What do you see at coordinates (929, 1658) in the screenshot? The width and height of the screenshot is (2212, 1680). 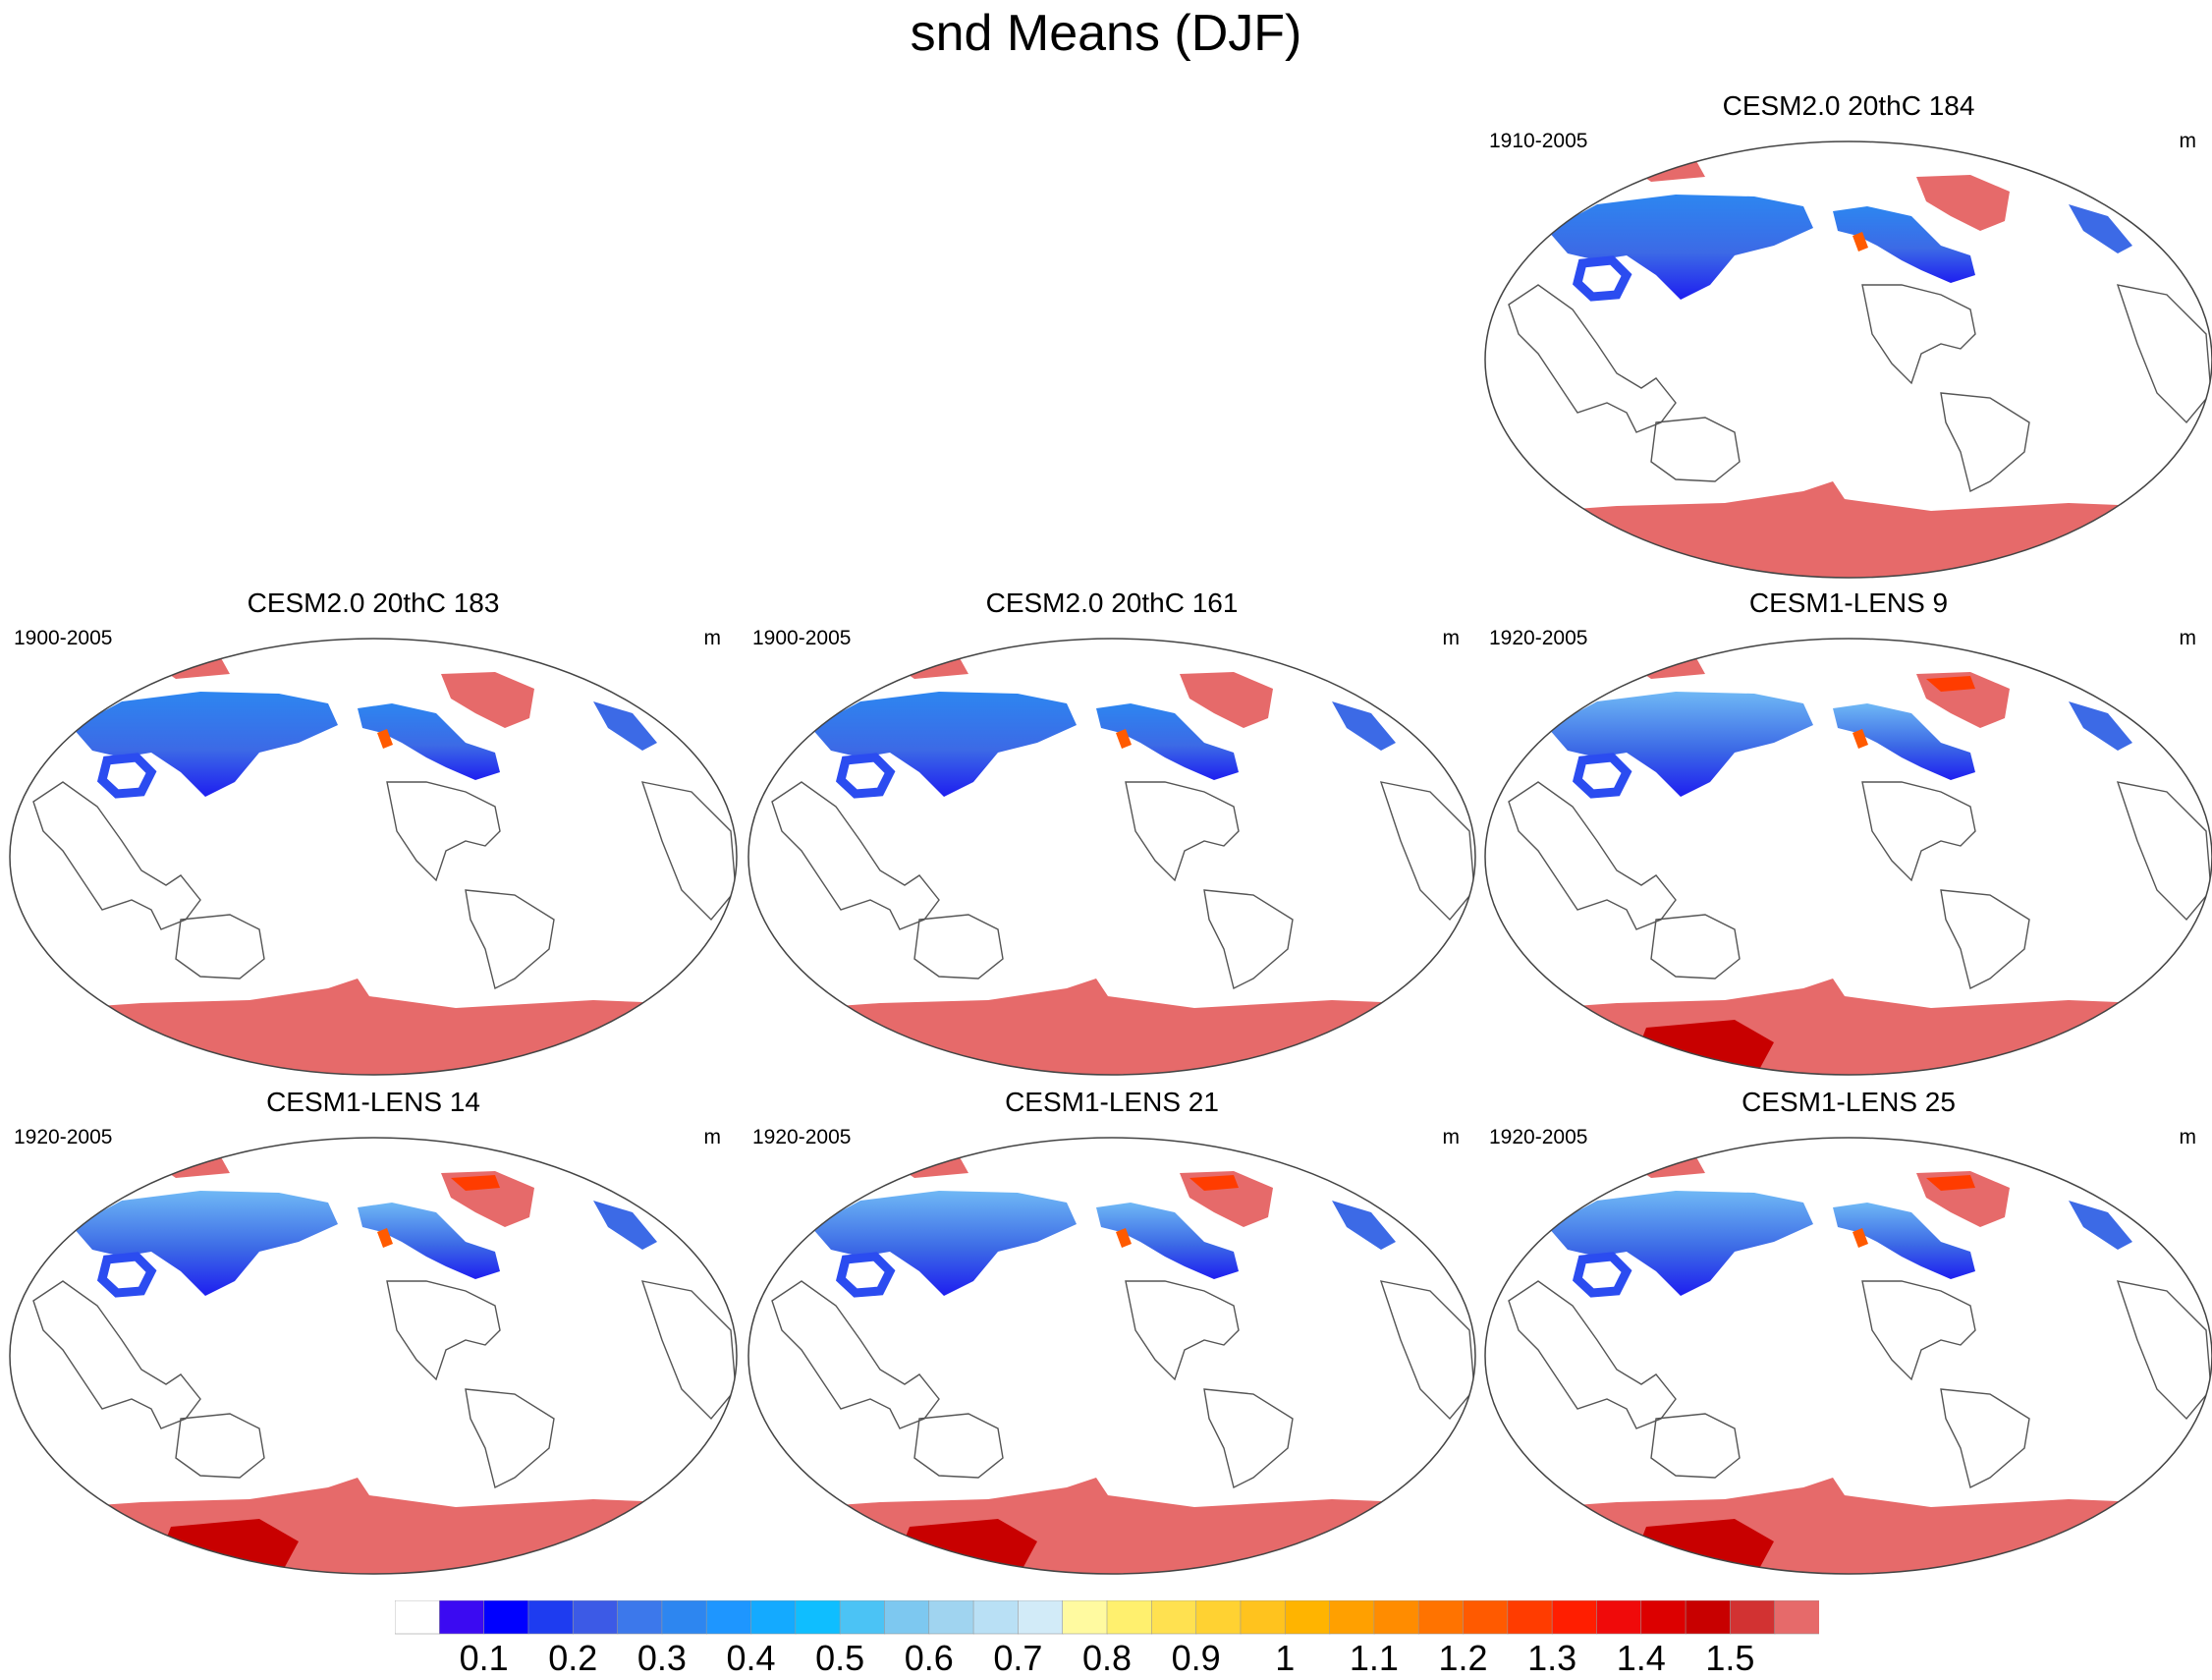 I see `colorbar-label: 0.6` at bounding box center [929, 1658].